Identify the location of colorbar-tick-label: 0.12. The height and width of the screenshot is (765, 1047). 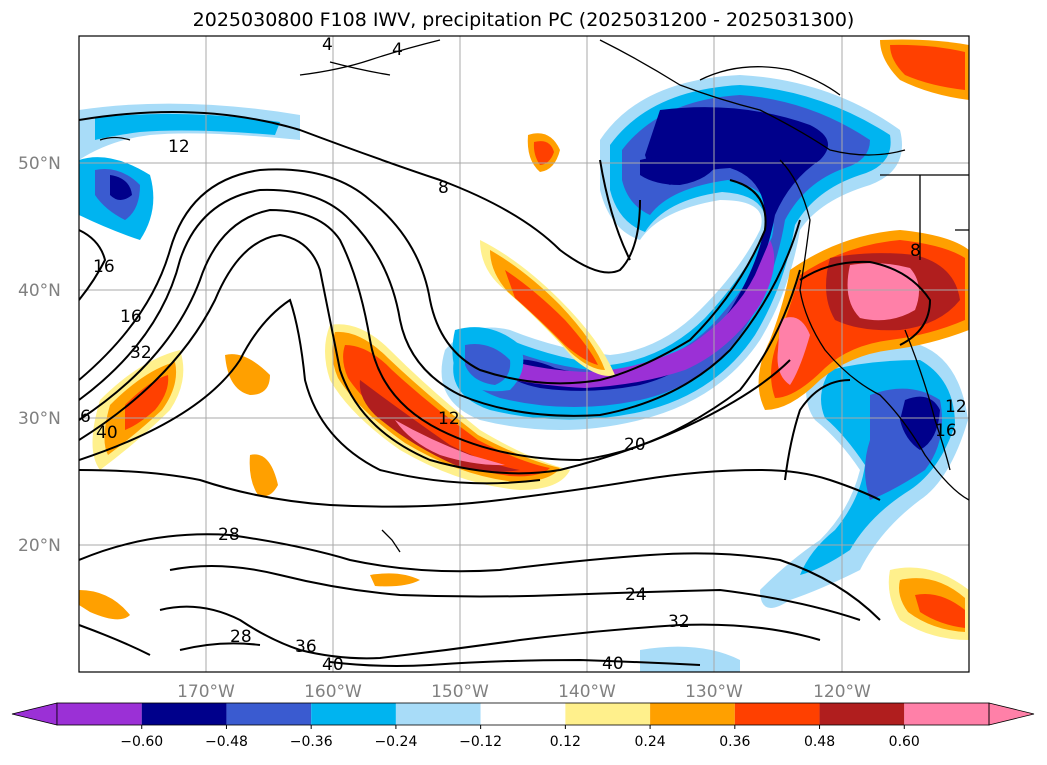
(565, 742).